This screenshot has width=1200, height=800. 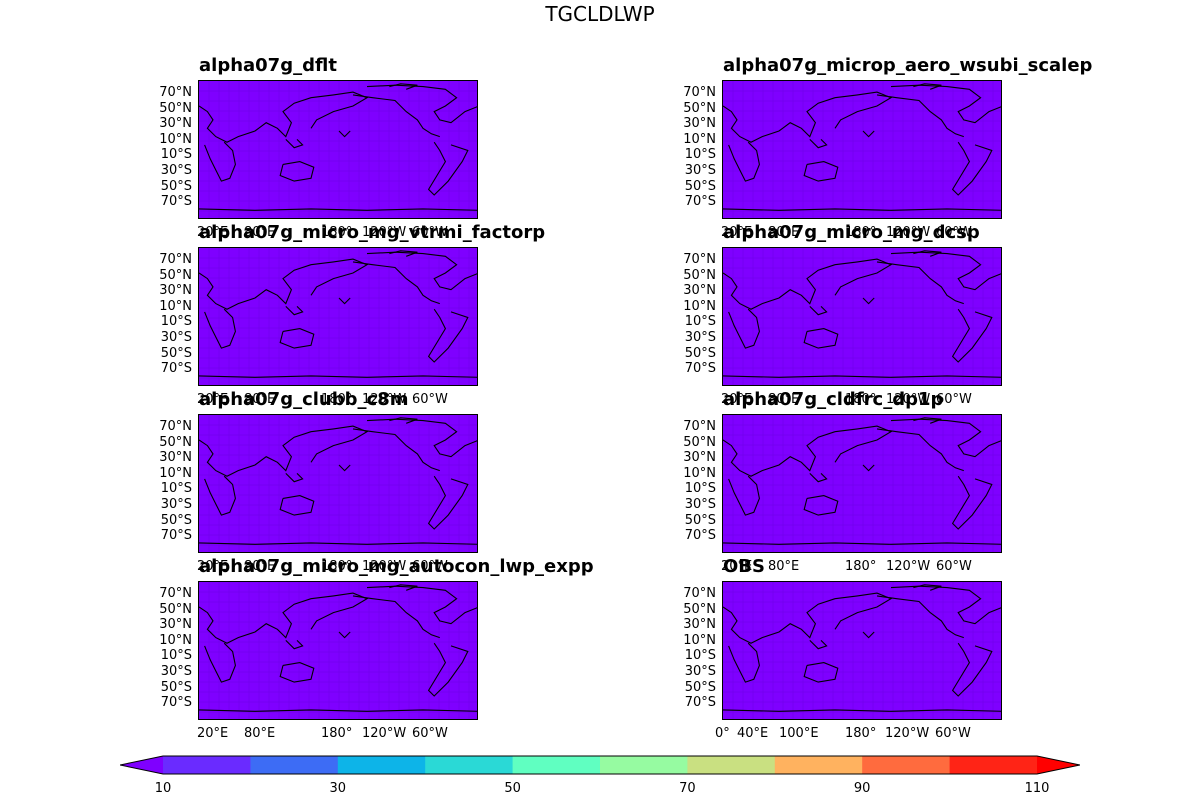 What do you see at coordinates (722, 733) in the screenshot?
I see `lon-tick-label: 0°` at bounding box center [722, 733].